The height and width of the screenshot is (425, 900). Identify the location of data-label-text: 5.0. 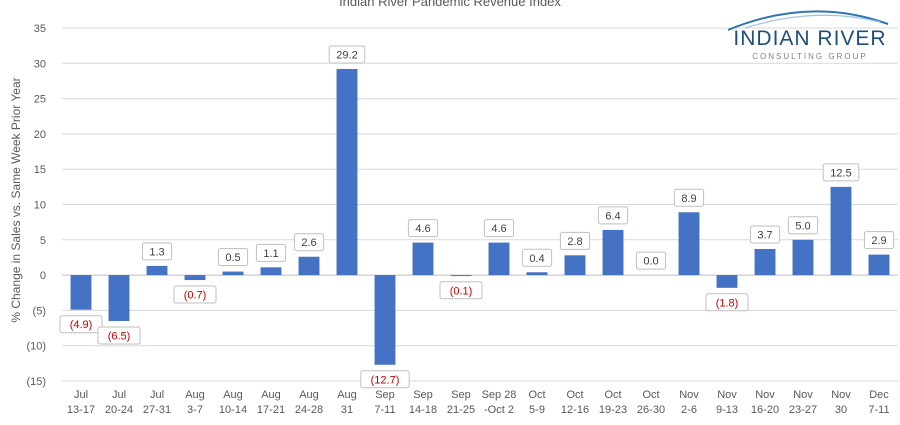
(802, 226).